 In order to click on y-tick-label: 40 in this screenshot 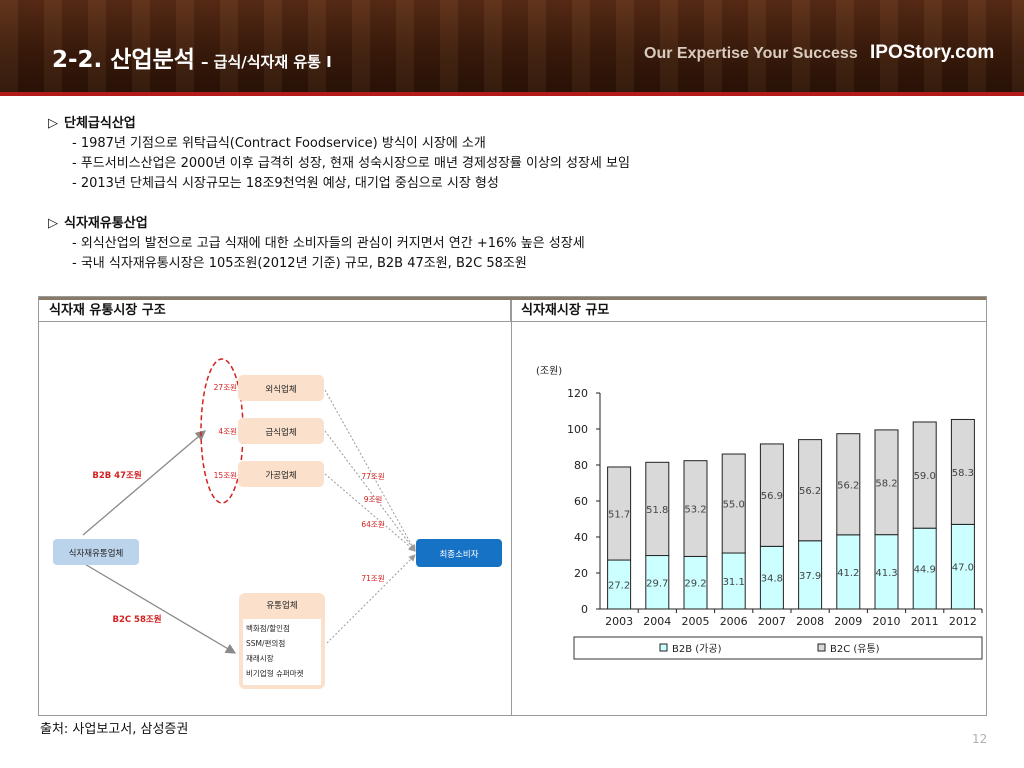, I will do `click(581, 537)`.